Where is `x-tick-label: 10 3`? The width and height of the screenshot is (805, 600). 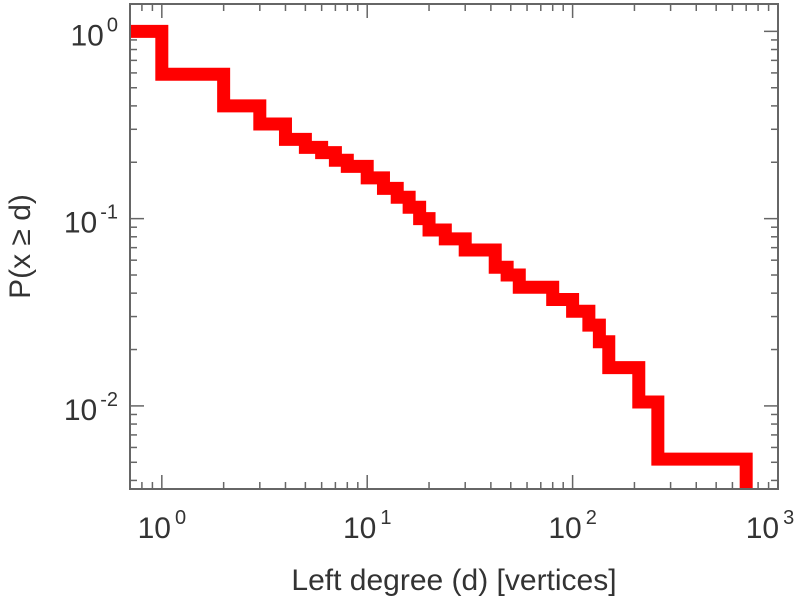
x-tick-label: 10 3 is located at coordinates (770, 526).